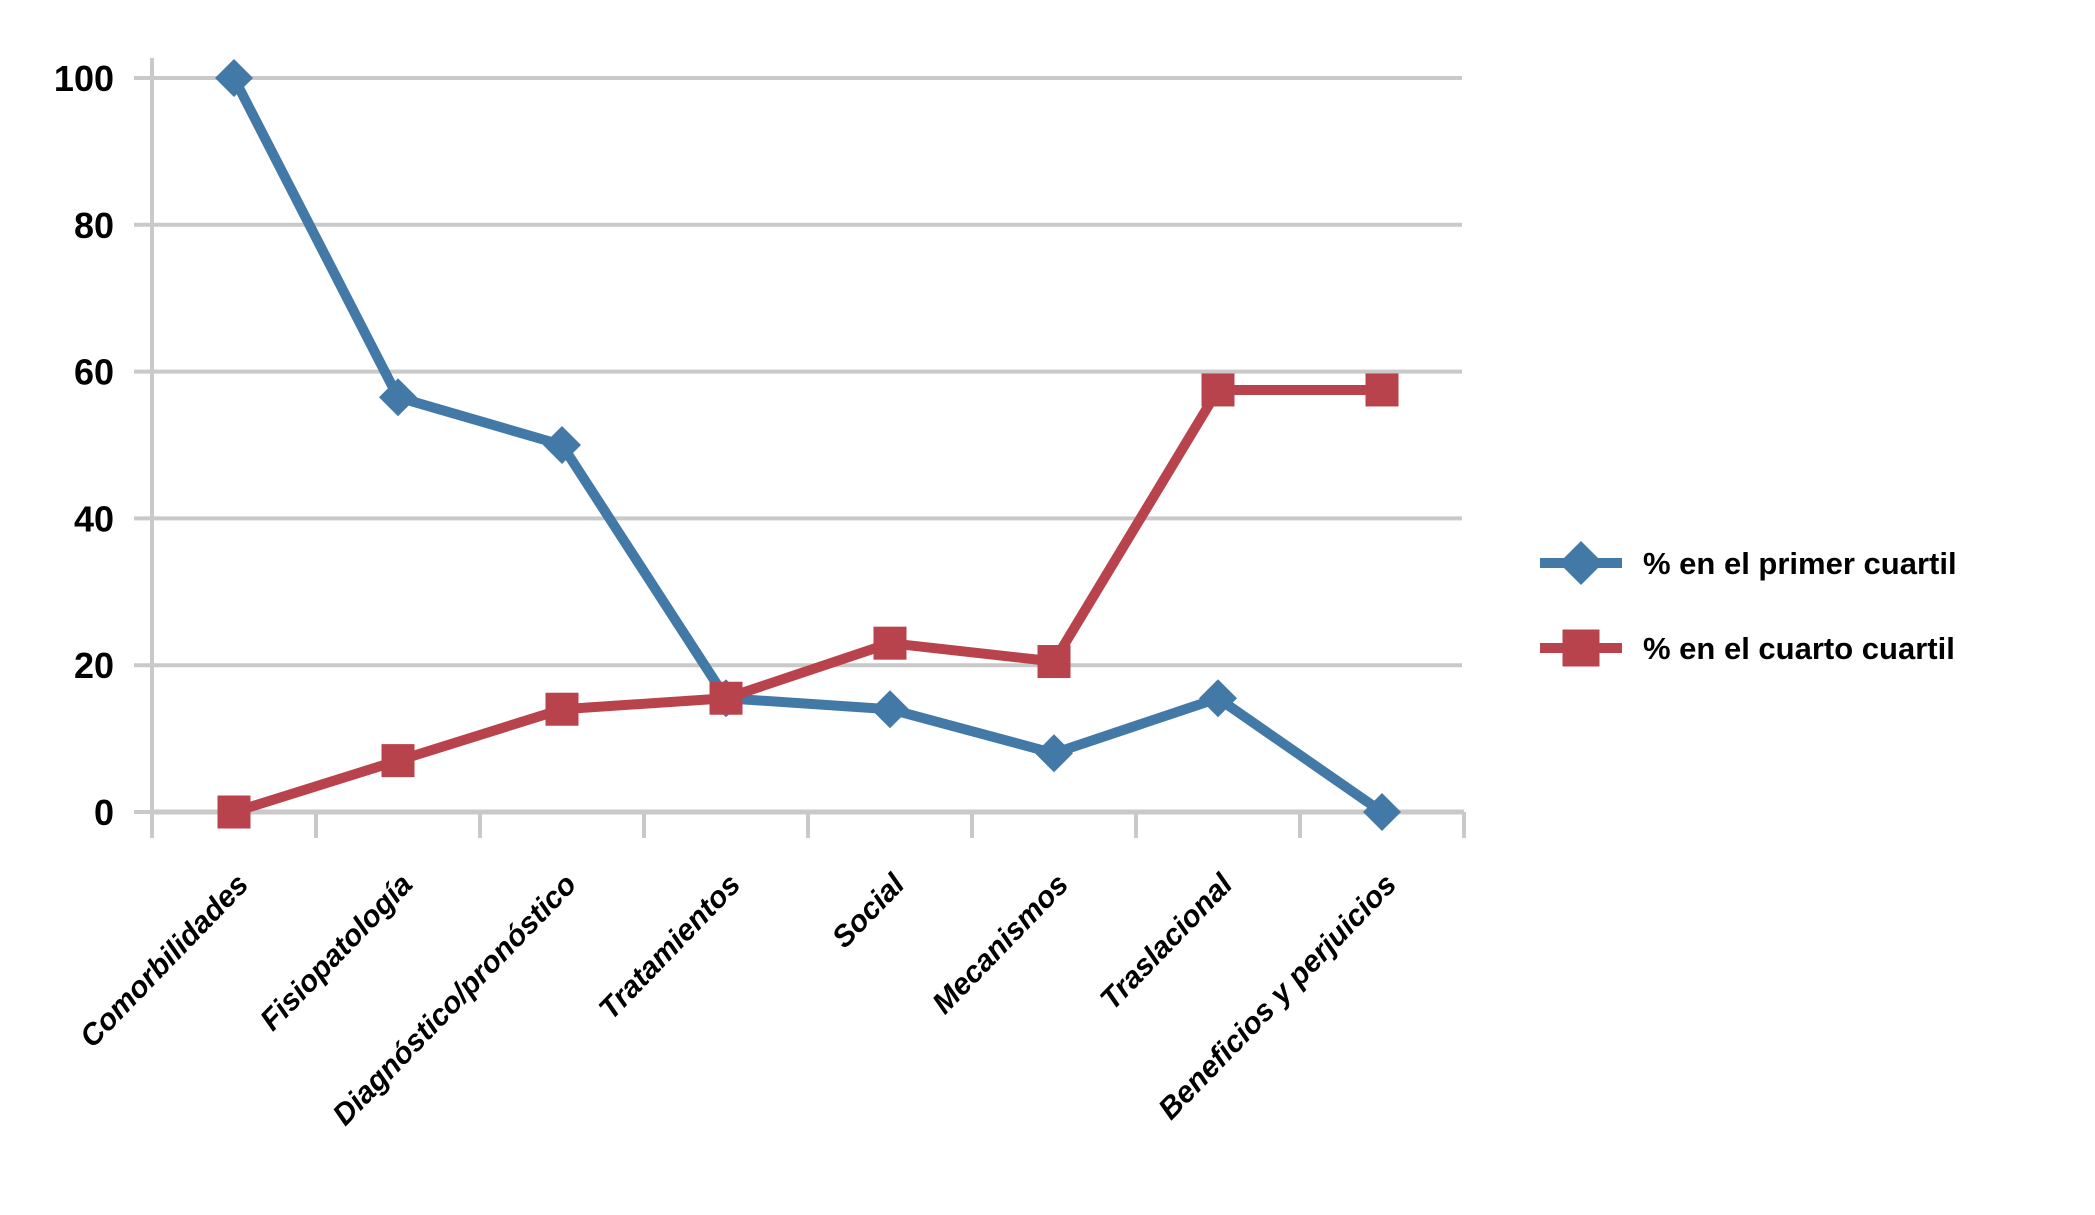  What do you see at coordinates (1581, 563) in the screenshot?
I see `legend-diamond-icon` at bounding box center [1581, 563].